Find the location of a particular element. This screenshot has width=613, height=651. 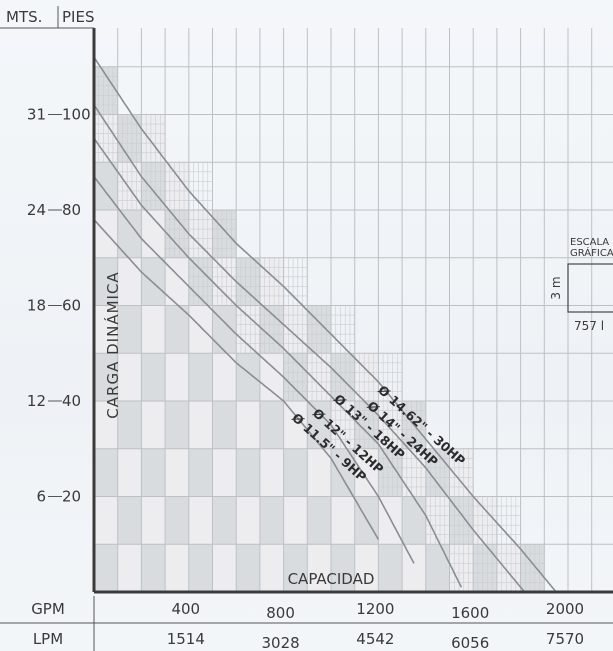

x-axis-title: CAPACIDAD is located at coordinates (331, 579).